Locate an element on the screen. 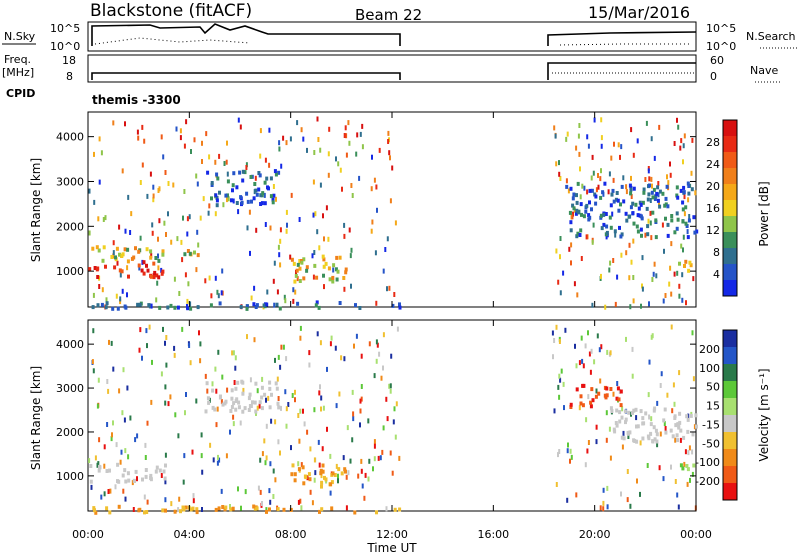  power-y-label: Slant Range [km] is located at coordinates (36, 210).